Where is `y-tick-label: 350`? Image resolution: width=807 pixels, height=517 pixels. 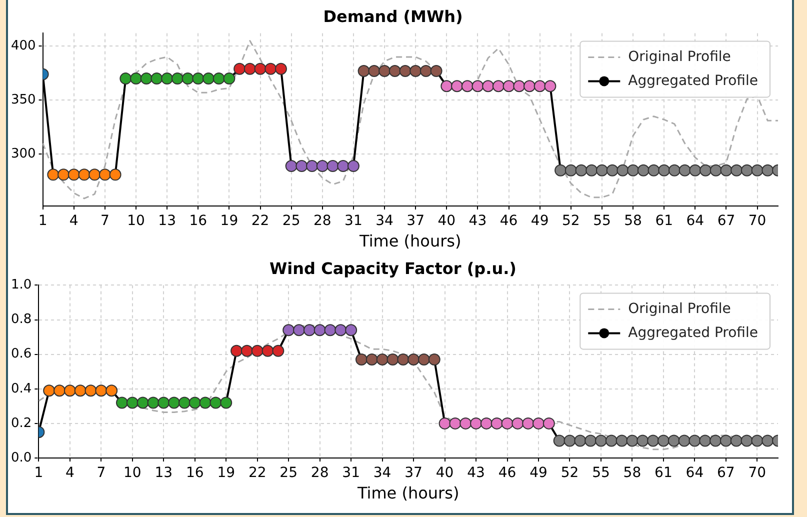 y-tick-label: 350 is located at coordinates (23, 100).